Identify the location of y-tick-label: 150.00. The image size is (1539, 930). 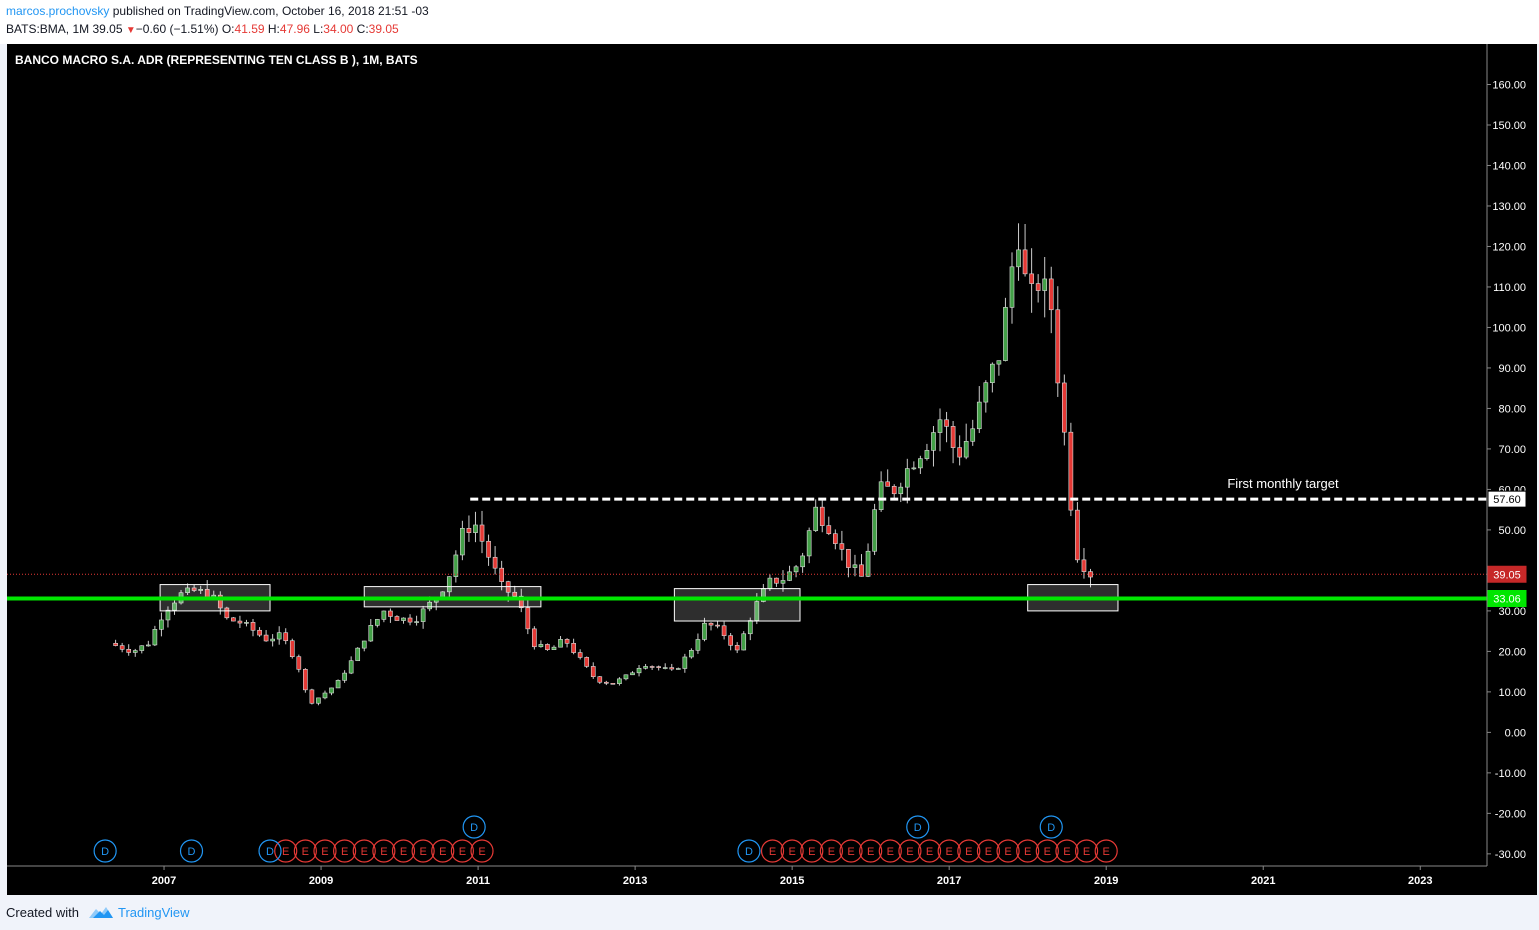
(1509, 126).